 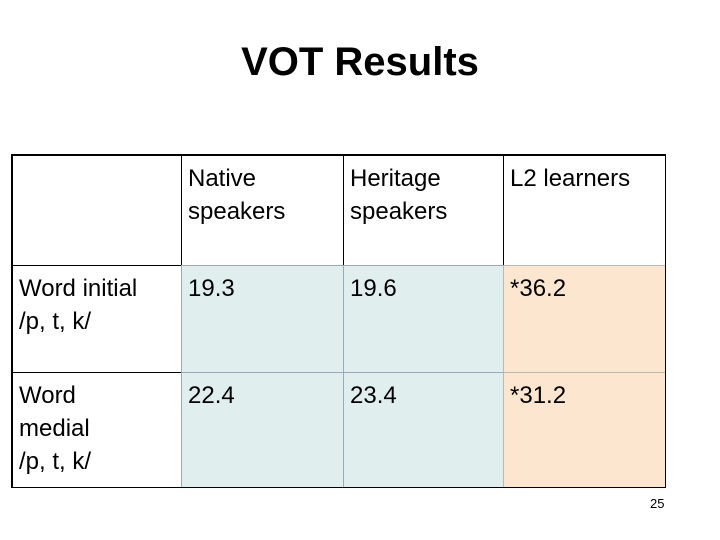 I want to click on cell-text: Heritage, so click(x=395, y=178).